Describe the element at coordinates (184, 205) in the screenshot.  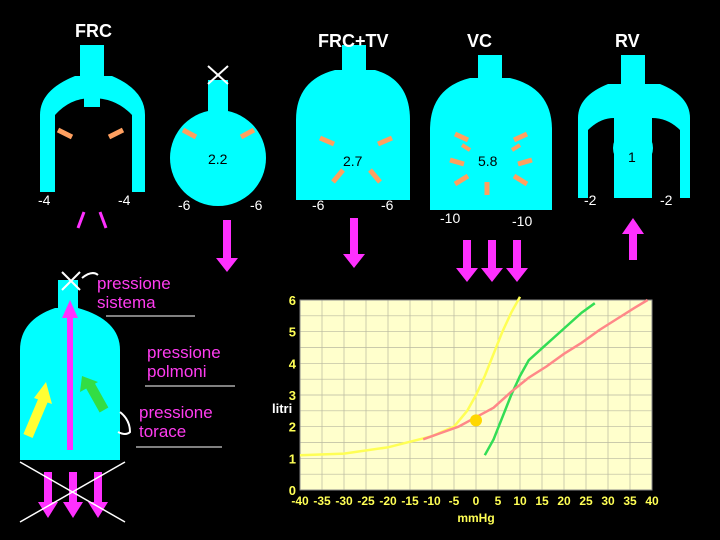
I see `chest-value-frc-b-left: -6` at that location.